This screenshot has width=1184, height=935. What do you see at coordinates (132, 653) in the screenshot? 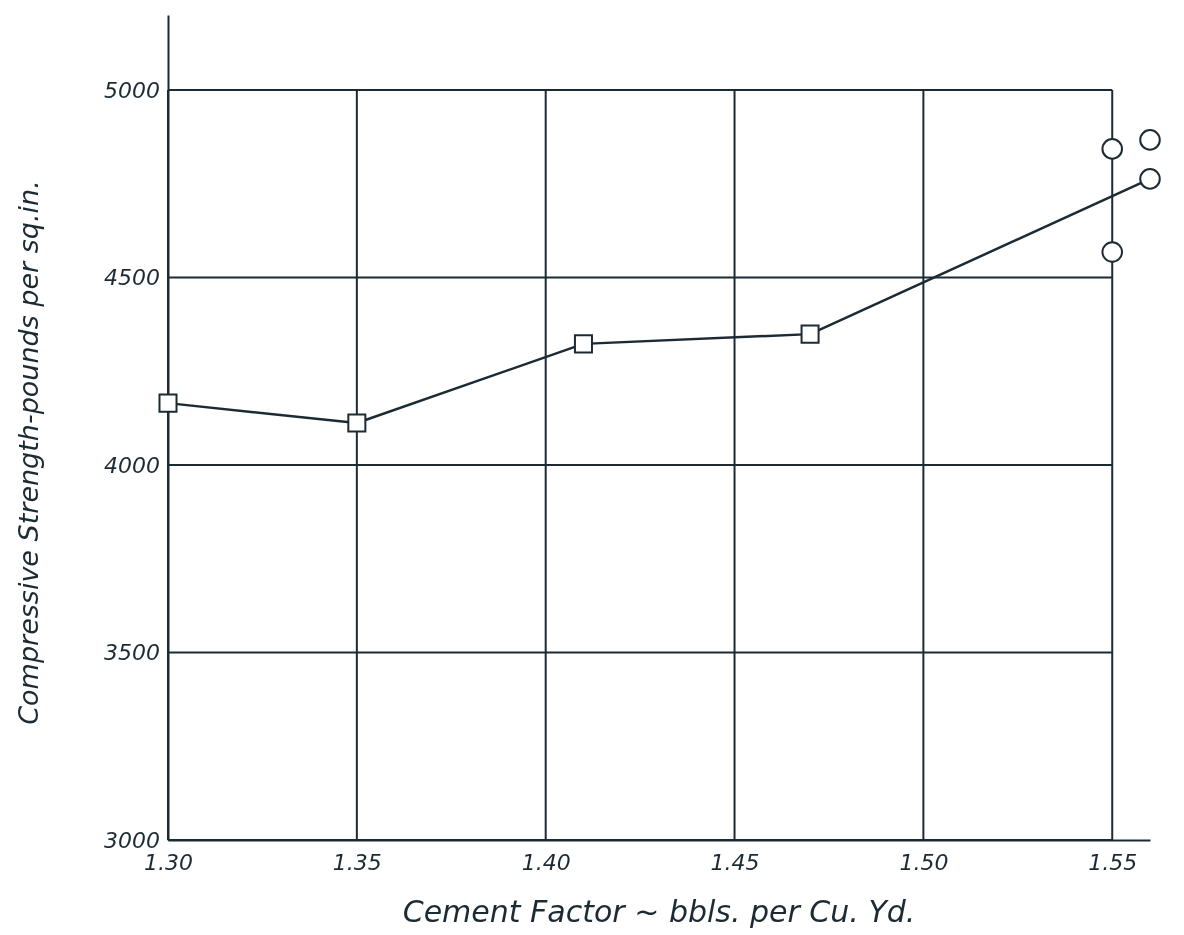
I see `y-tick-label: 3500` at bounding box center [132, 653].